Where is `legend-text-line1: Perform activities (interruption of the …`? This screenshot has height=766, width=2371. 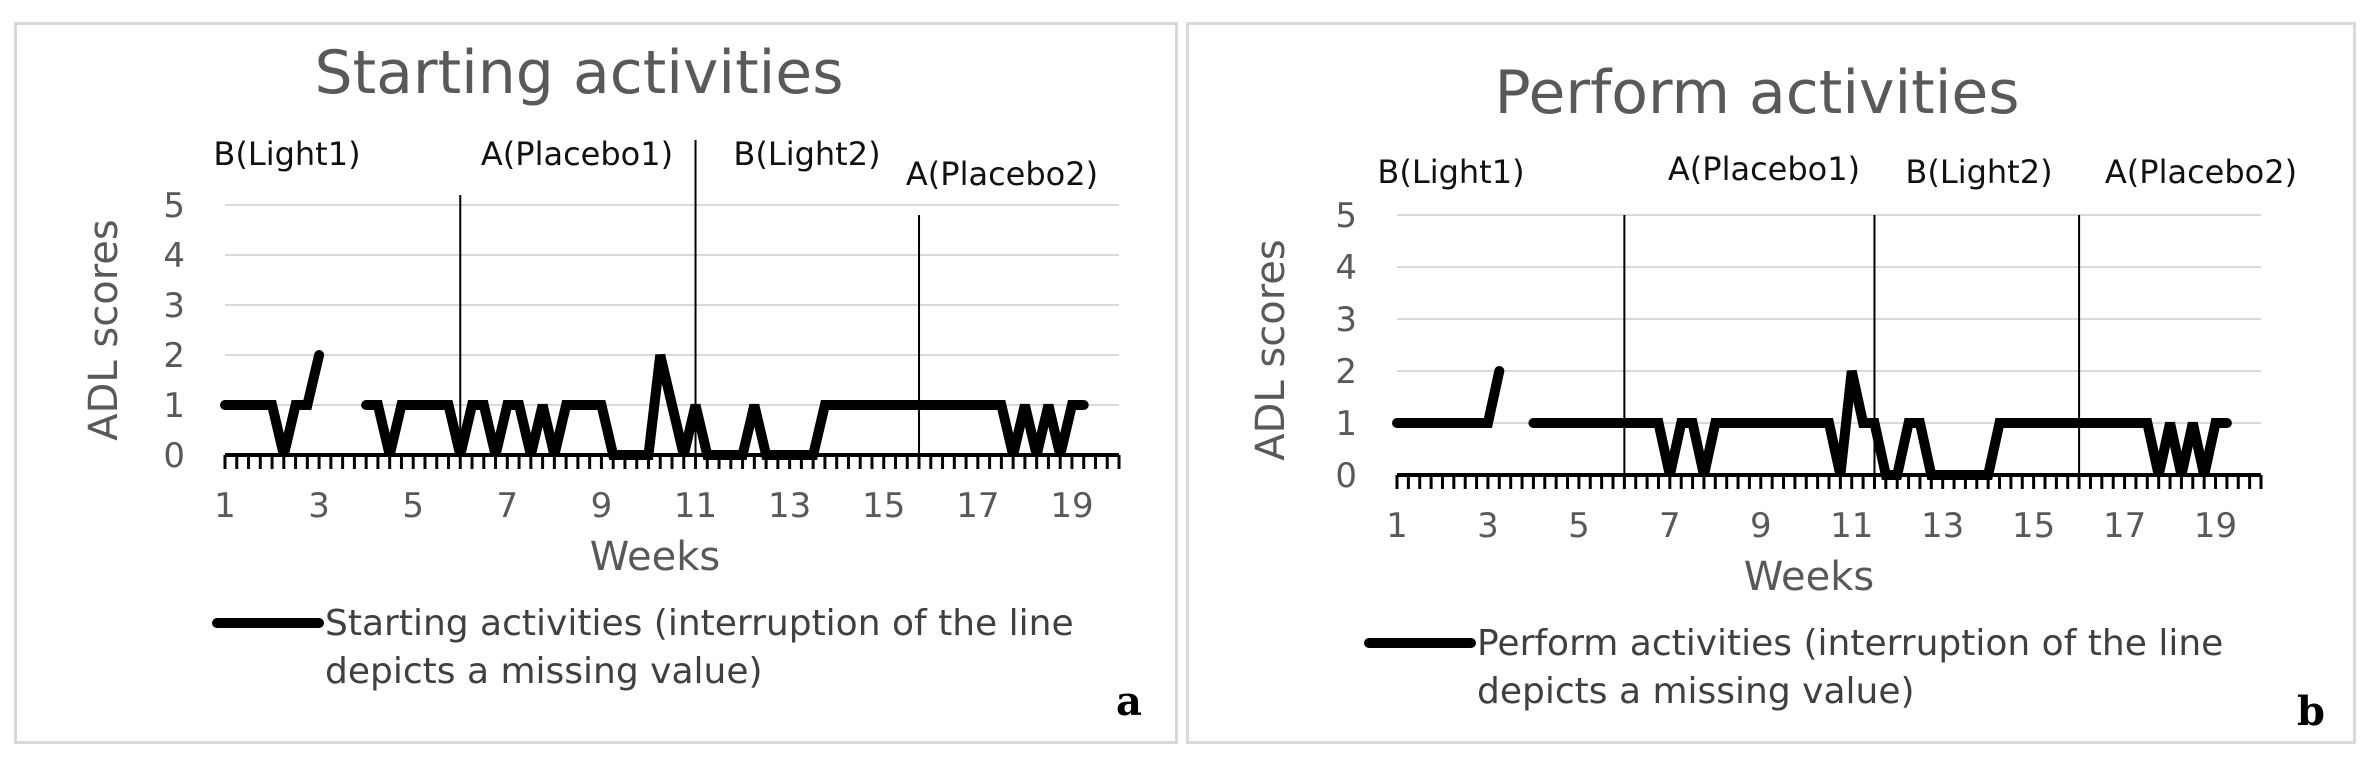
legend-text-line1: Perform activities (interruption of the … is located at coordinates (1850, 643).